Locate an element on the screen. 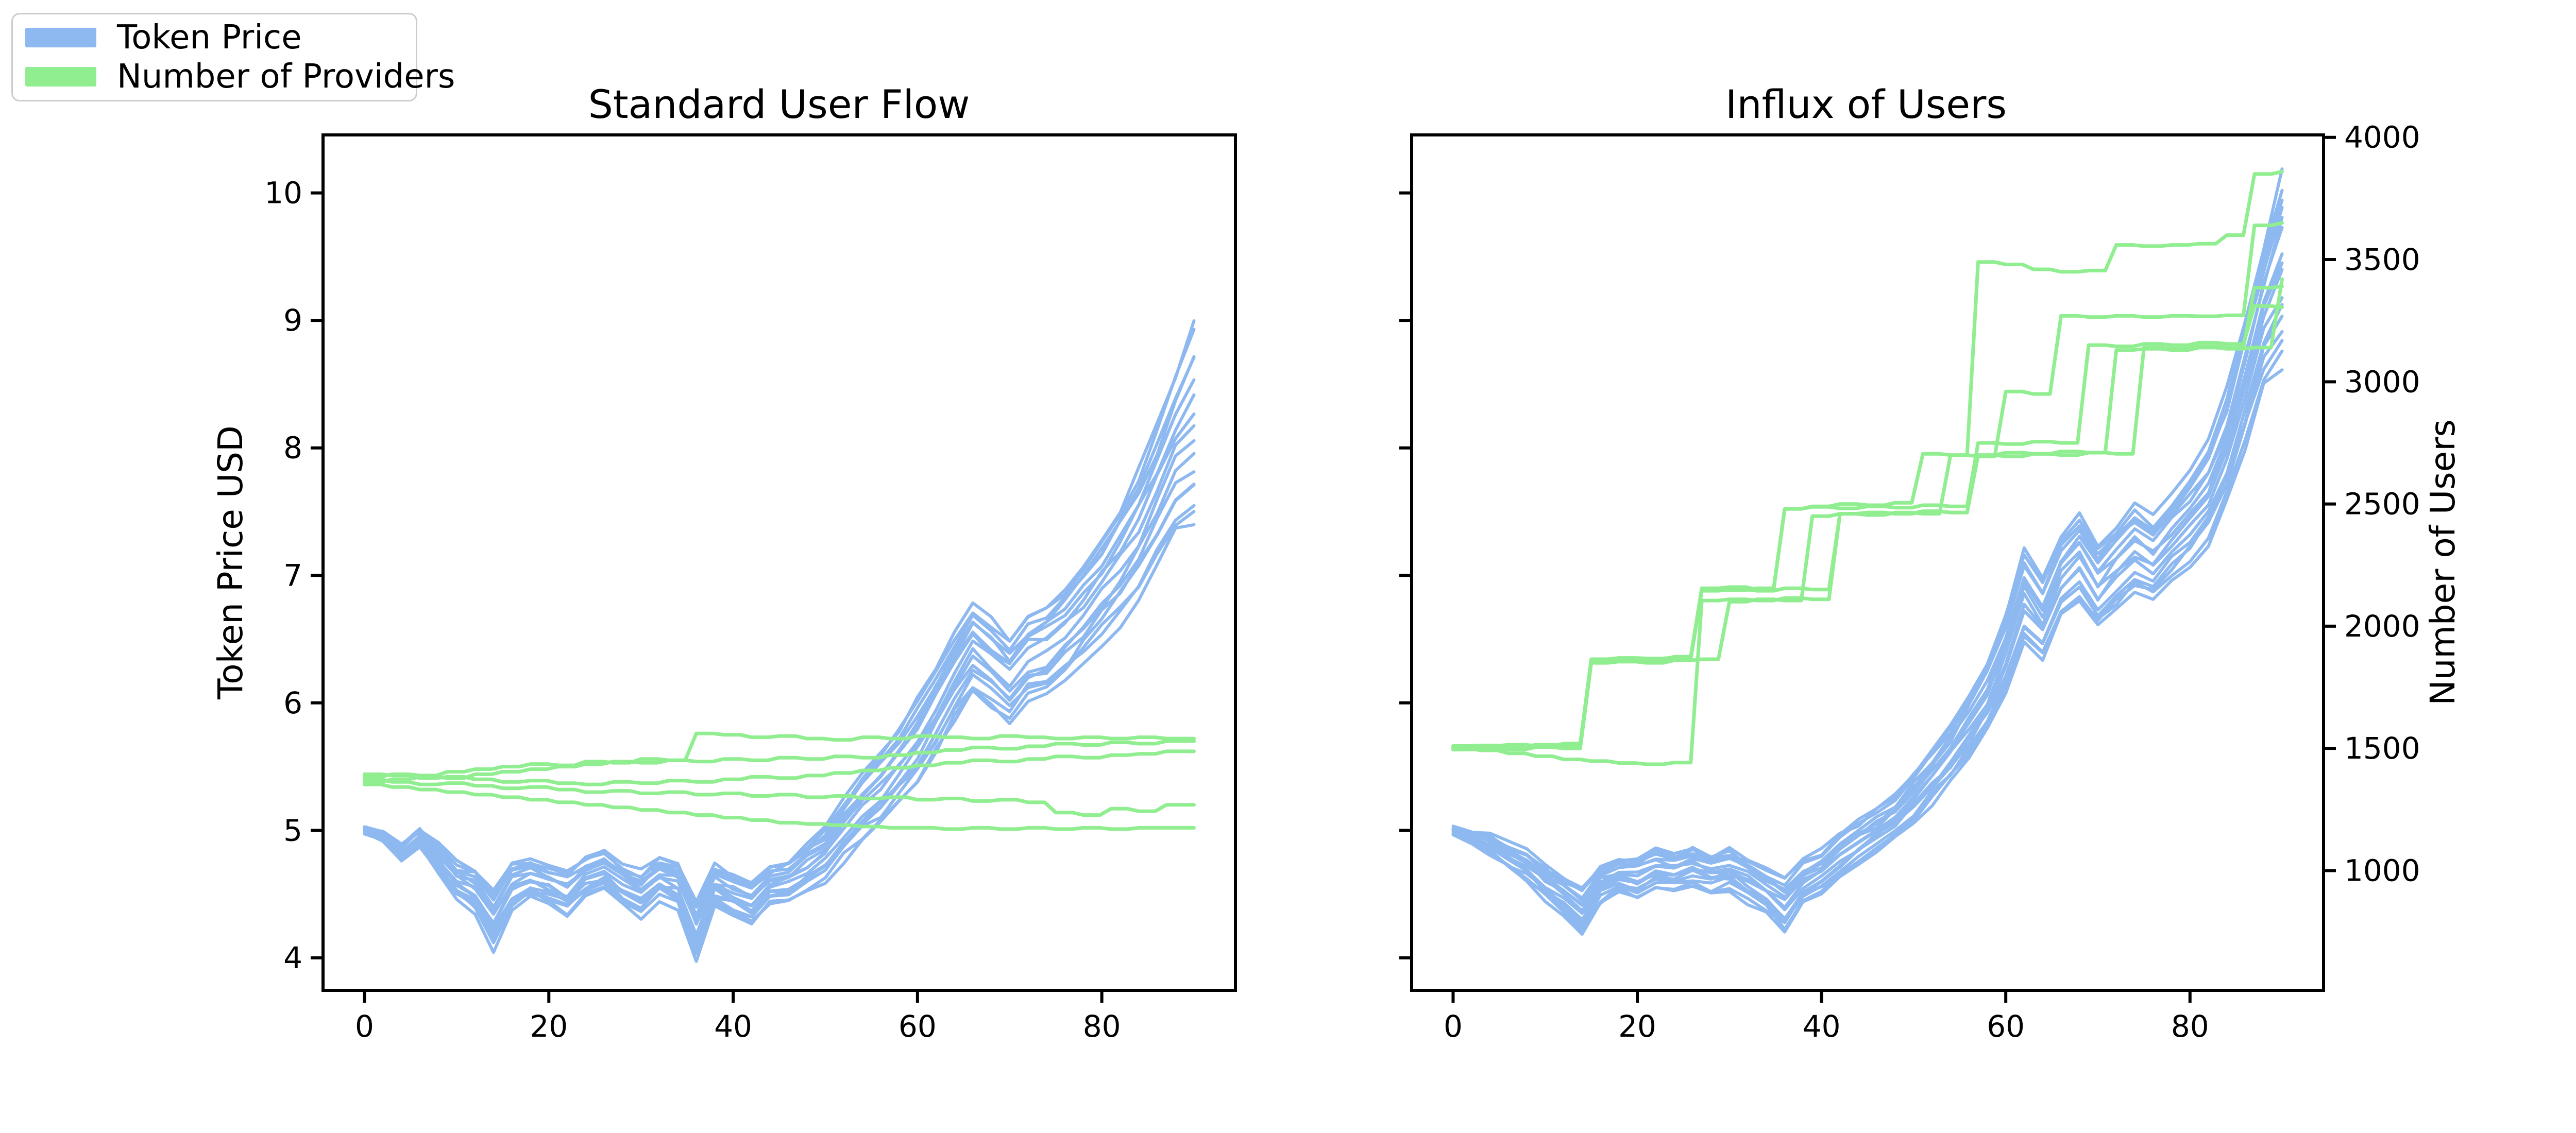  y-tick-label: 6 is located at coordinates (292, 703).